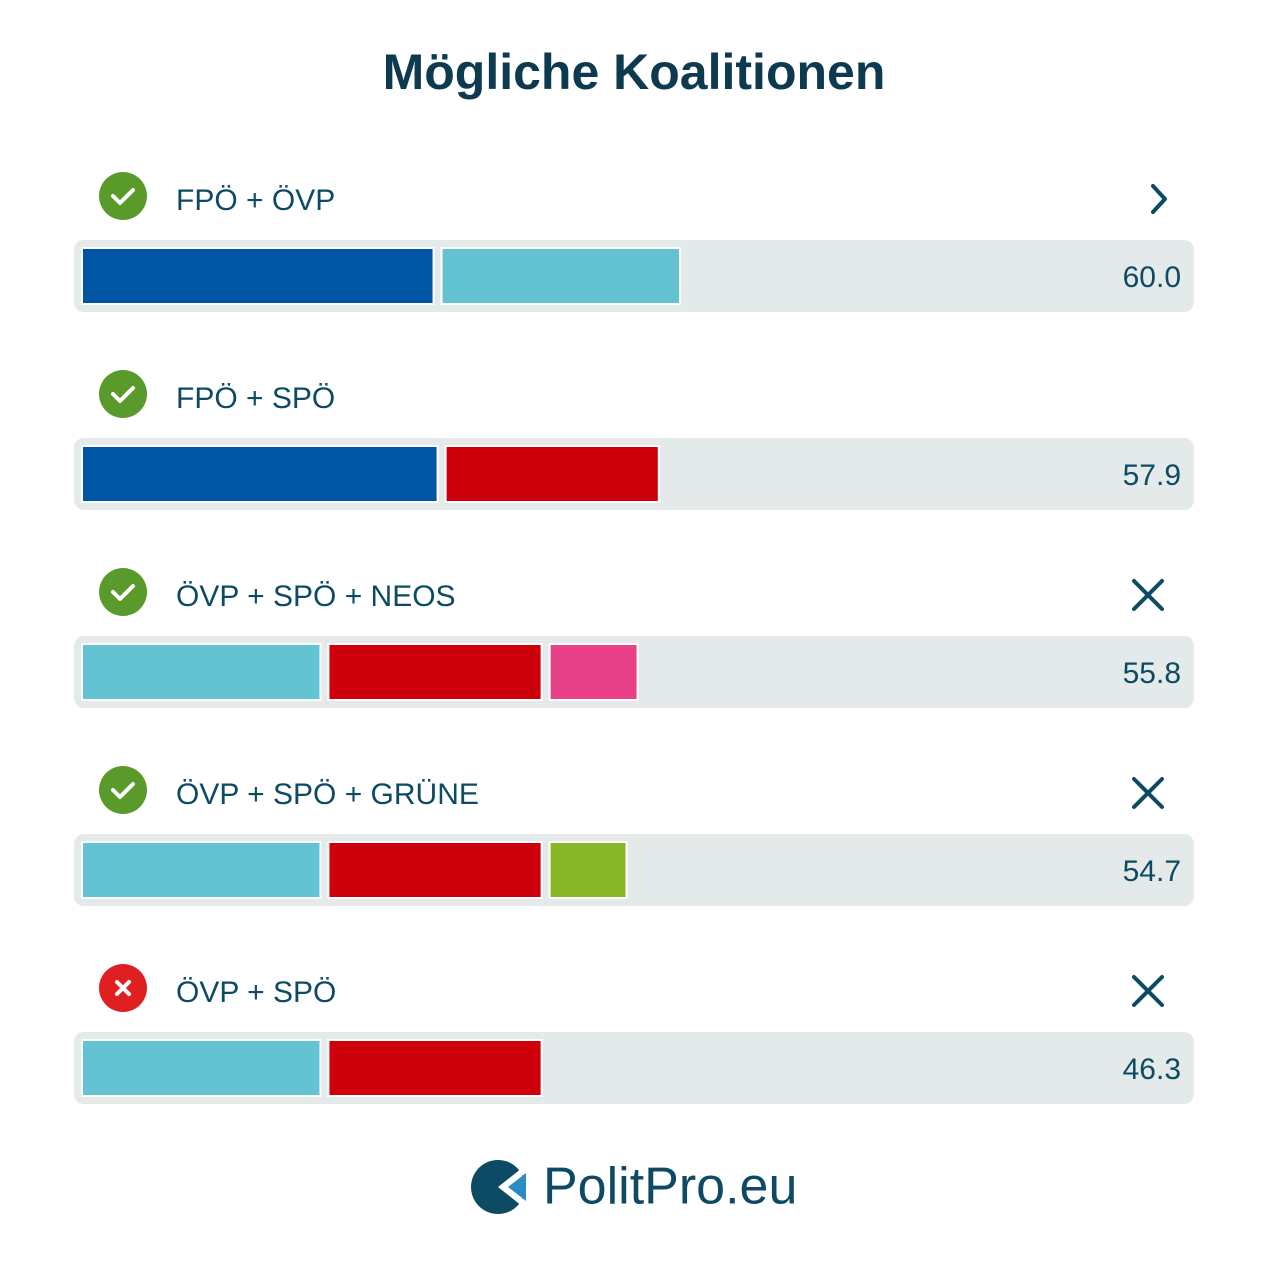  I want to click on chart-title: Mögliche Koalitionen, so click(634, 72).